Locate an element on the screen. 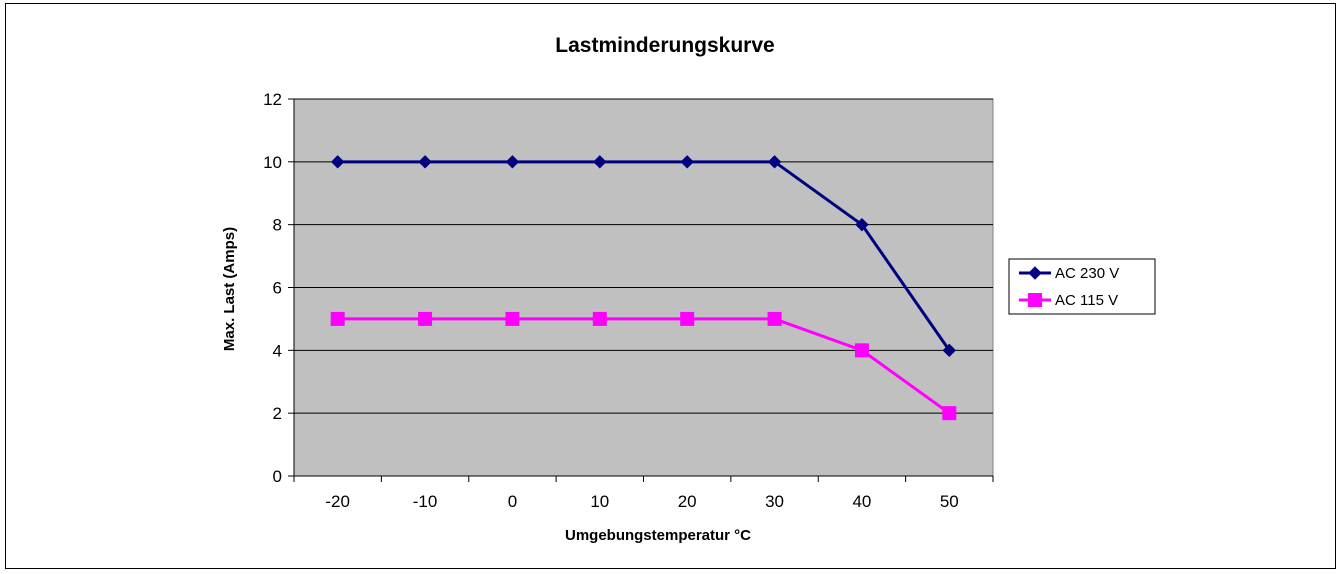 The width and height of the screenshot is (1343, 574). x-tick-label: -20 is located at coordinates (337, 501).